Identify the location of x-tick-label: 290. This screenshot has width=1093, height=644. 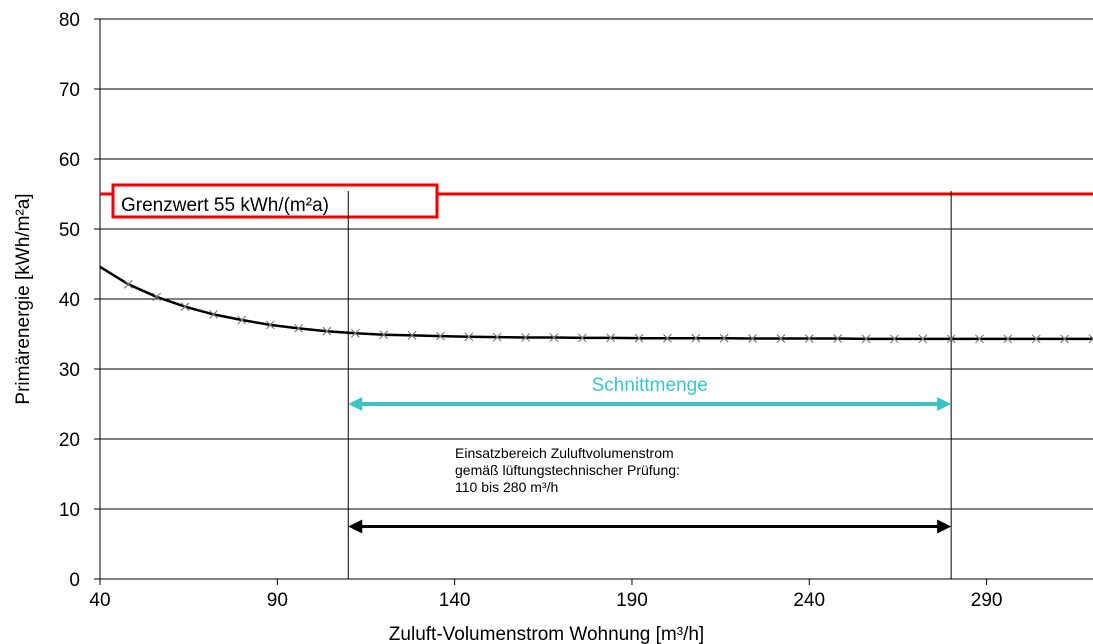
(987, 600).